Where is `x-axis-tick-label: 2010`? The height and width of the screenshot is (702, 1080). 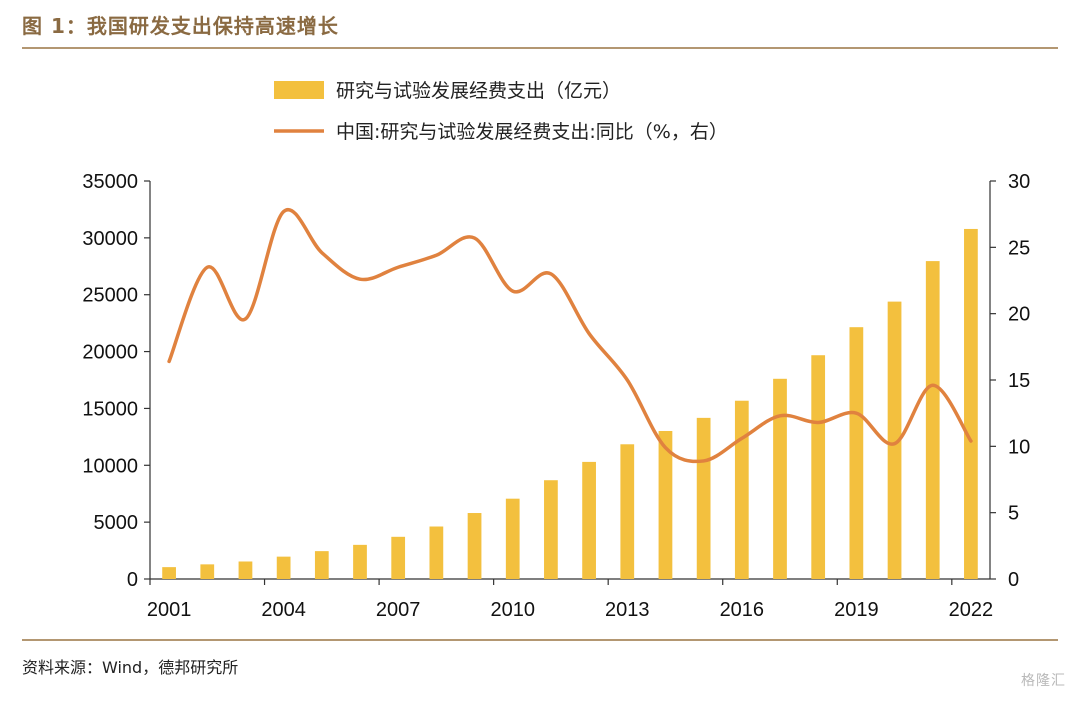
x-axis-tick-label: 2010 is located at coordinates (512, 610).